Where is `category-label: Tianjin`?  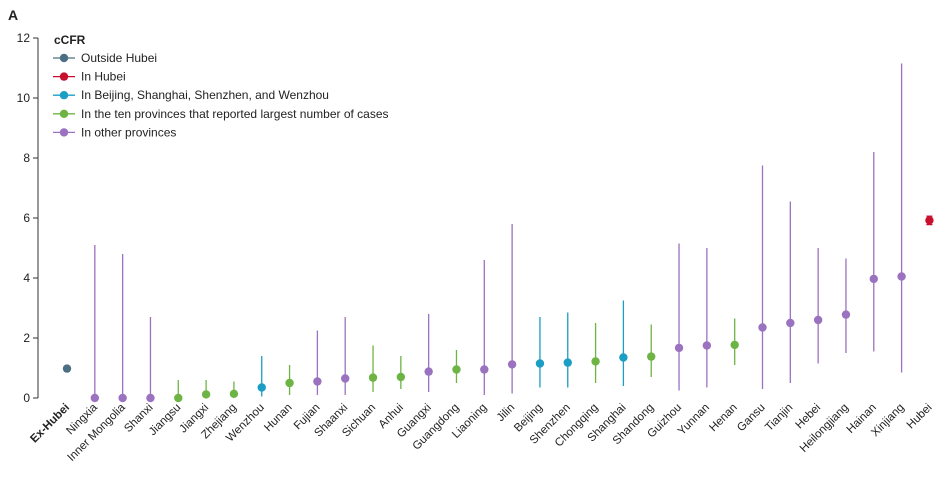 category-label: Tianjin is located at coordinates (779, 418).